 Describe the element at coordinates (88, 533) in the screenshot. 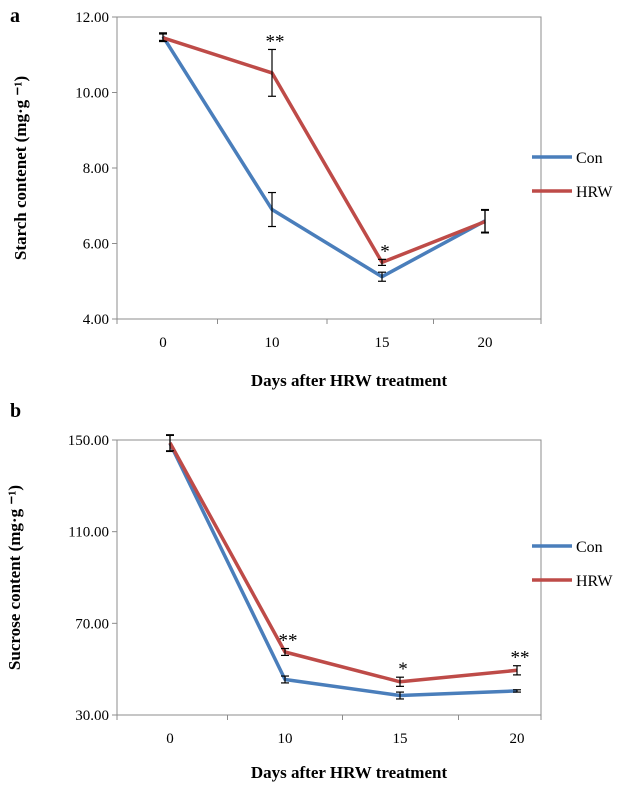

I see `y-tick-label: 110.00` at that location.